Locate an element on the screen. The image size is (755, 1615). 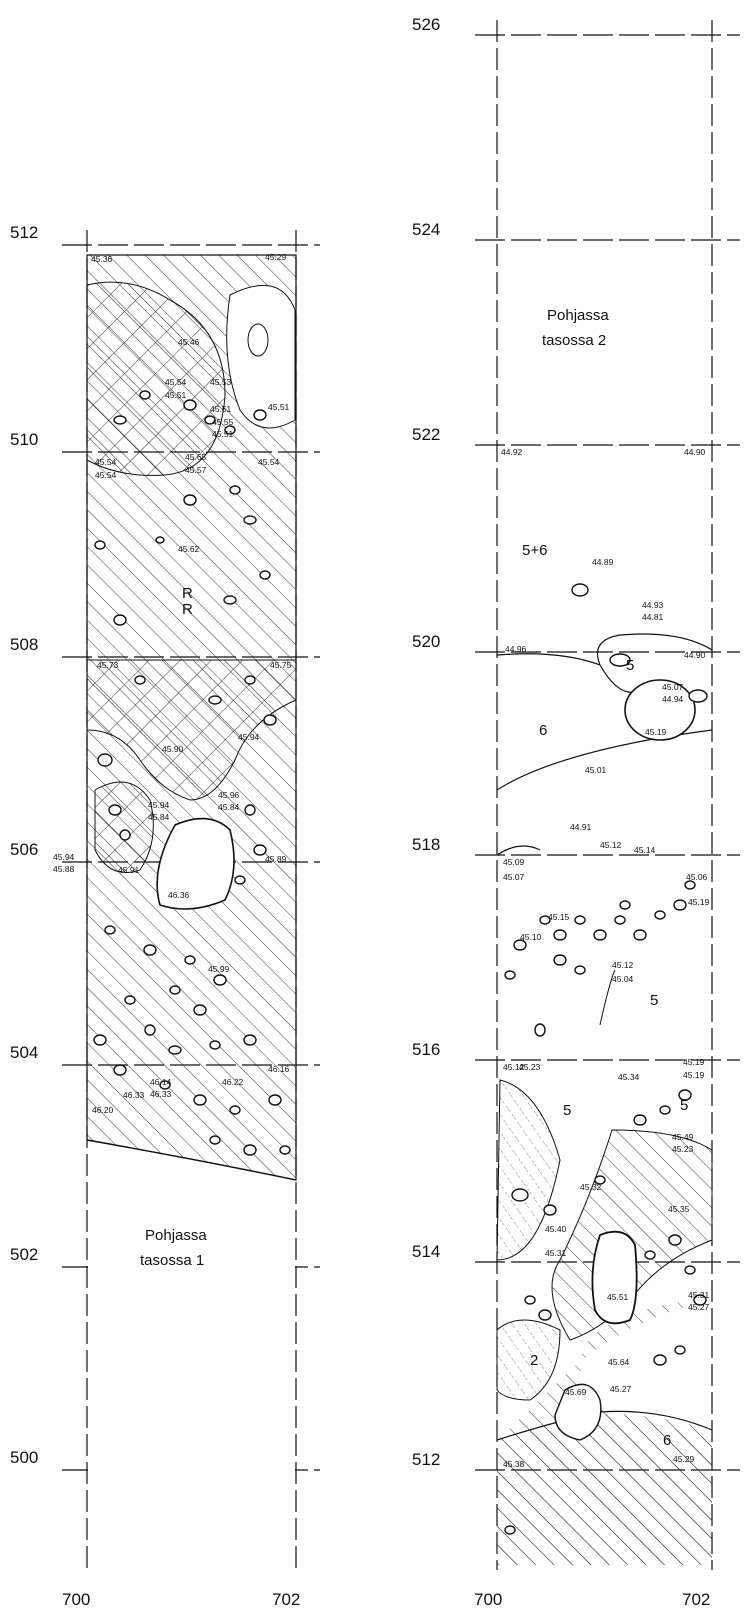
elevation-label: 45.65 is located at coordinates (196, 457).